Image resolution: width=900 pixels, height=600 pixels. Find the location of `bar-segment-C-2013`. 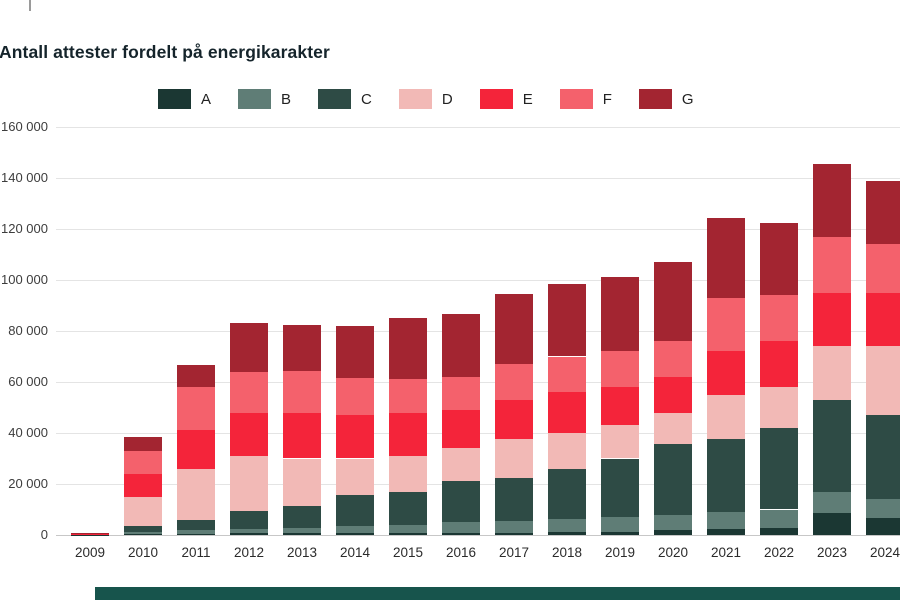

bar-segment-C-2013 is located at coordinates (302, 516).